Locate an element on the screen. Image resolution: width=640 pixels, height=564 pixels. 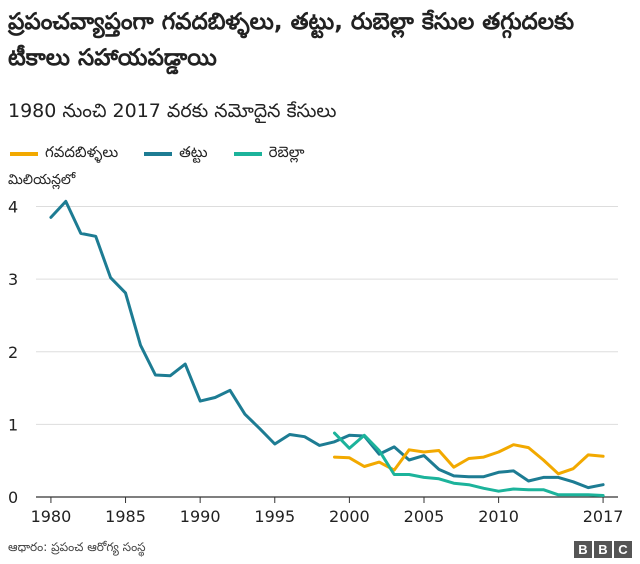
legend-swatch-measles is located at coordinates (158, 154).